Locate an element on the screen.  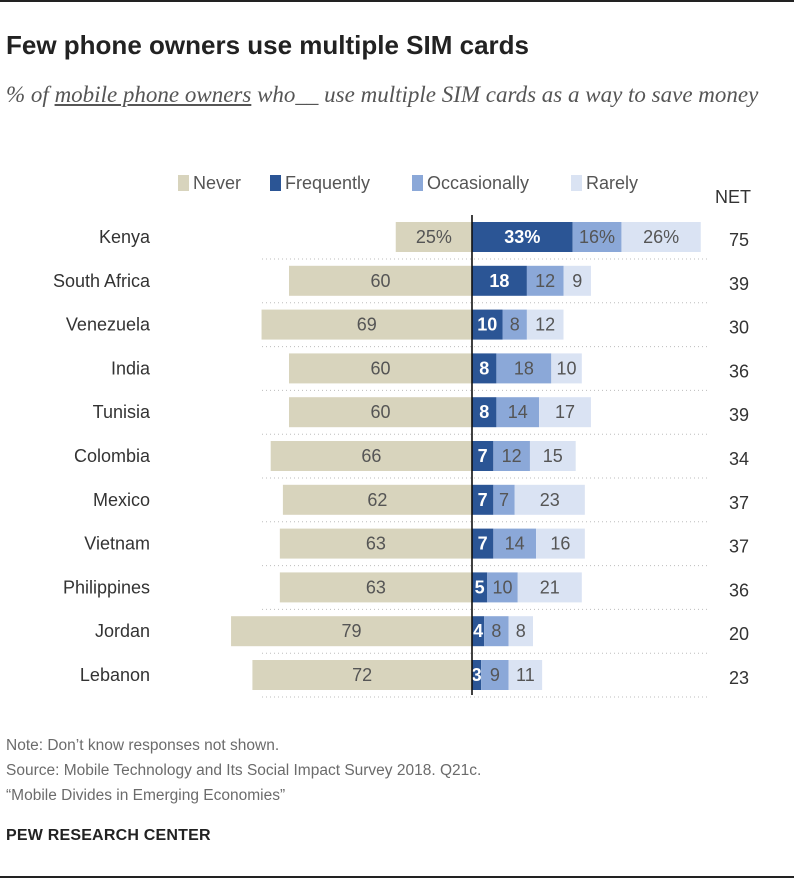
legend-label-frequently: Frequently is located at coordinates (327, 183).